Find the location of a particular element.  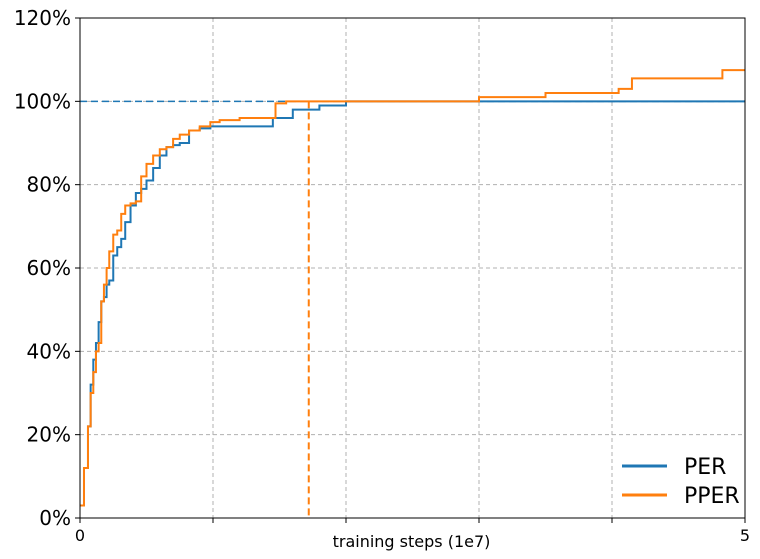

y-tick-label-6: 120% is located at coordinates (42, 18).